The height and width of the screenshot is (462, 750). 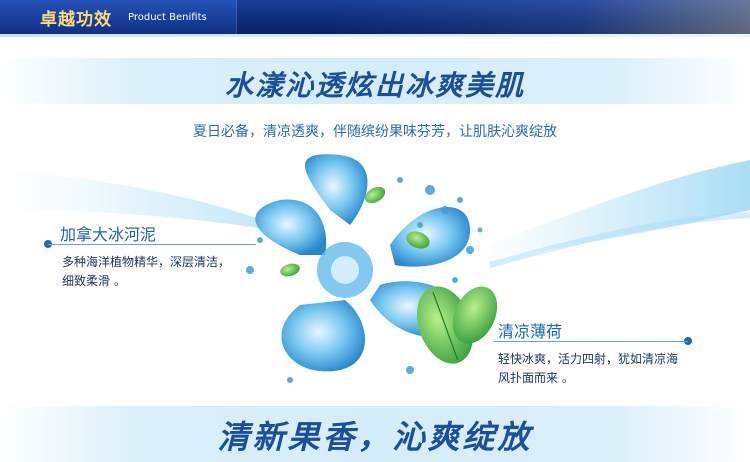 What do you see at coordinates (374, 85) in the screenshot?
I see `page-headline: 水漾沁透炫出冰爽美肌` at bounding box center [374, 85].